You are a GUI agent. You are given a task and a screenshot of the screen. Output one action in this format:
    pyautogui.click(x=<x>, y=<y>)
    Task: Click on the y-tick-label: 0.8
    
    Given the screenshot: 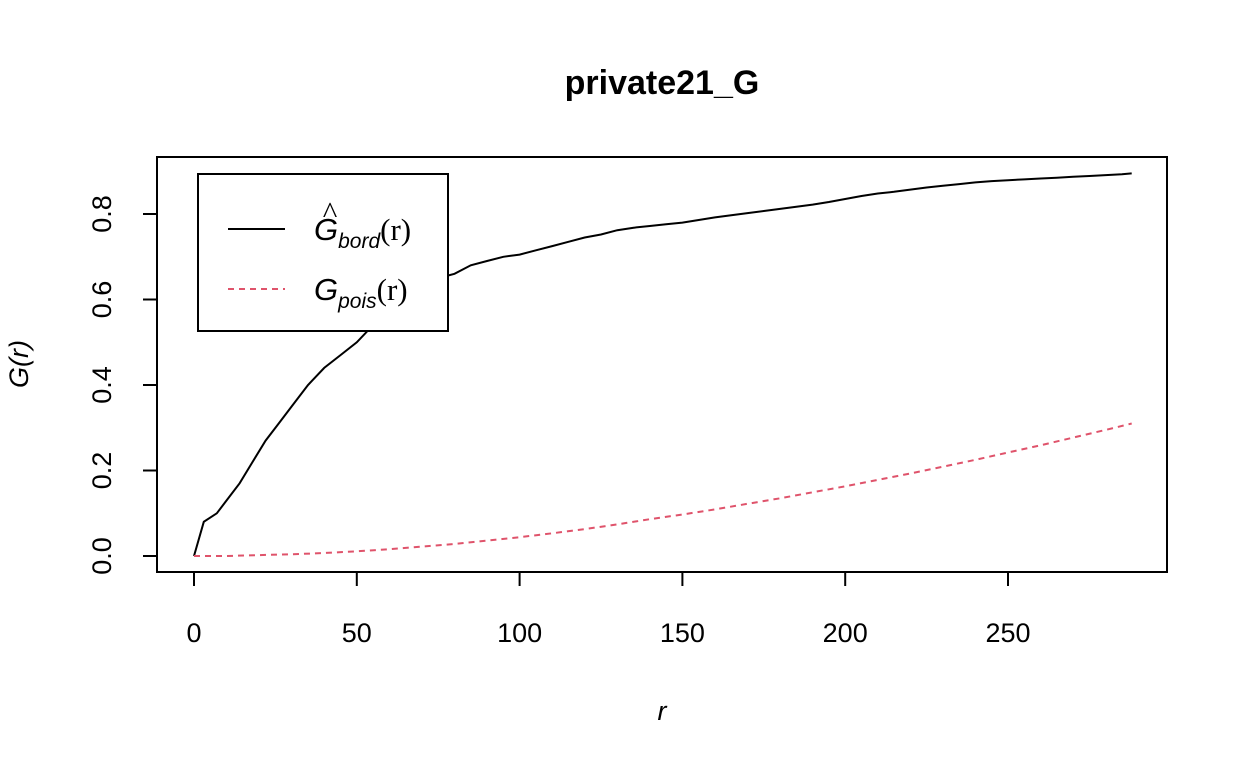 What is the action you would take?
    pyautogui.click(x=102, y=214)
    